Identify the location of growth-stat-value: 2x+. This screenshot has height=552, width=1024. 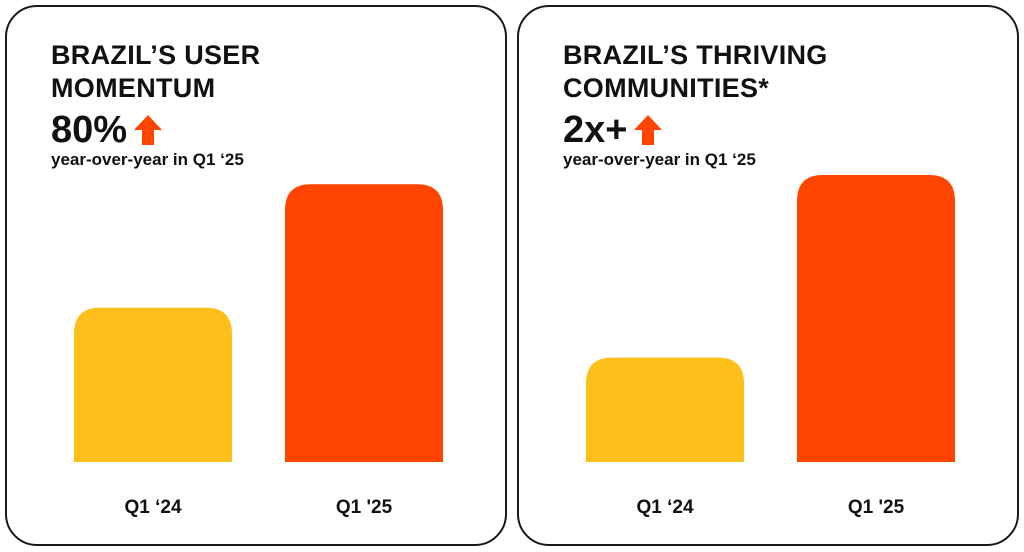
(595, 130).